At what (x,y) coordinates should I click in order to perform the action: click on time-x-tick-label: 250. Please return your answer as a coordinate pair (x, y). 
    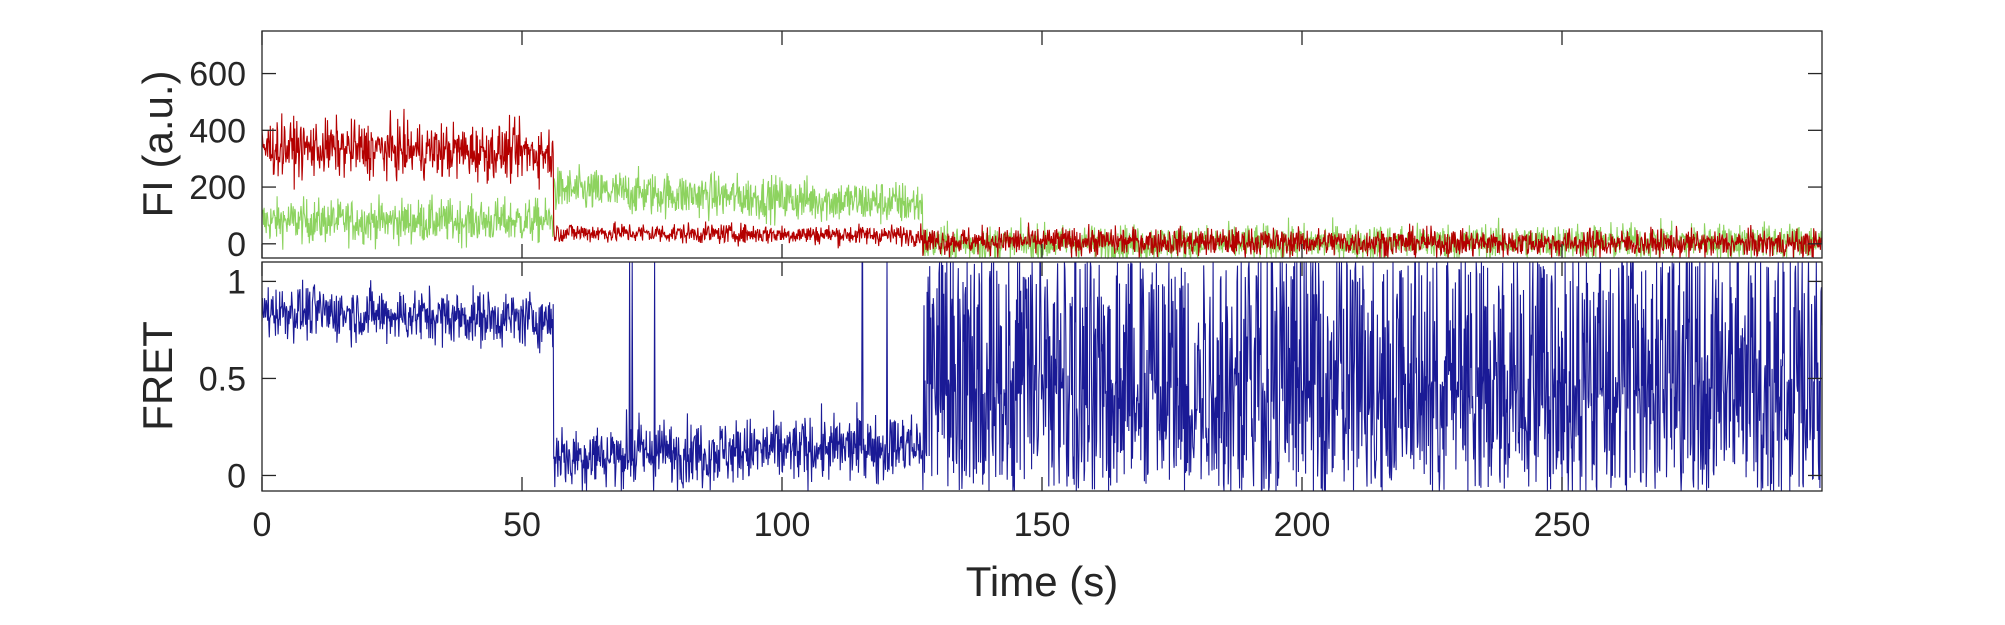
    Looking at the image, I should click on (1562, 525).